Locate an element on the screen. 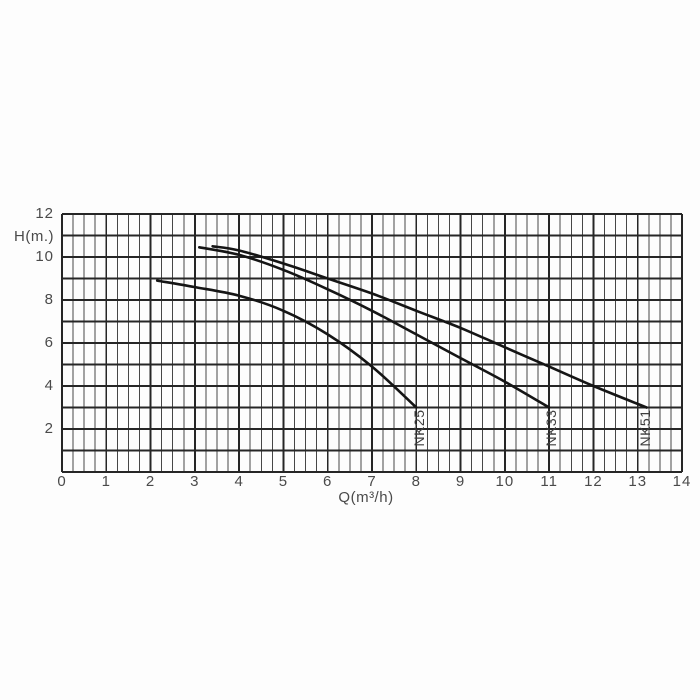  x-tick-label: 13 is located at coordinates (638, 481).